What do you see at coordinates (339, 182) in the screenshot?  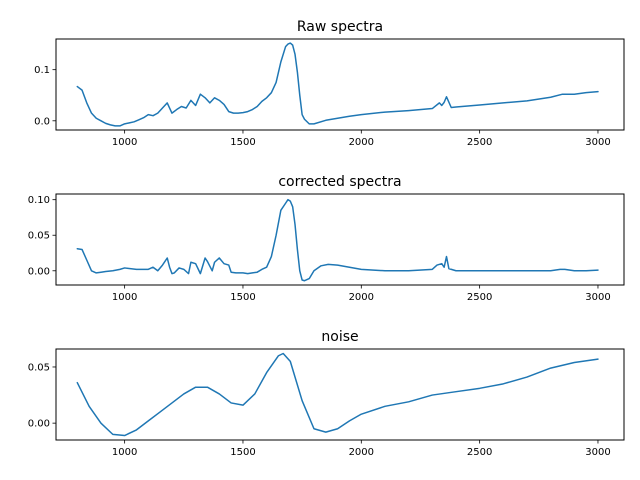 I see `panel-title: corrected spectra` at bounding box center [339, 182].